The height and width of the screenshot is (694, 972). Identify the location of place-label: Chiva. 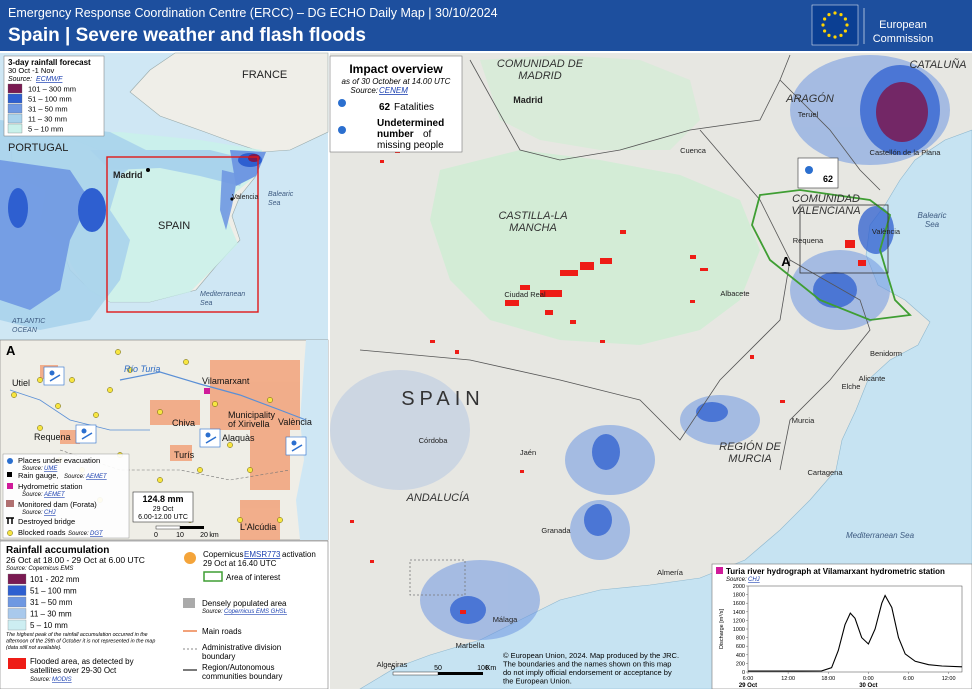
(183, 423).